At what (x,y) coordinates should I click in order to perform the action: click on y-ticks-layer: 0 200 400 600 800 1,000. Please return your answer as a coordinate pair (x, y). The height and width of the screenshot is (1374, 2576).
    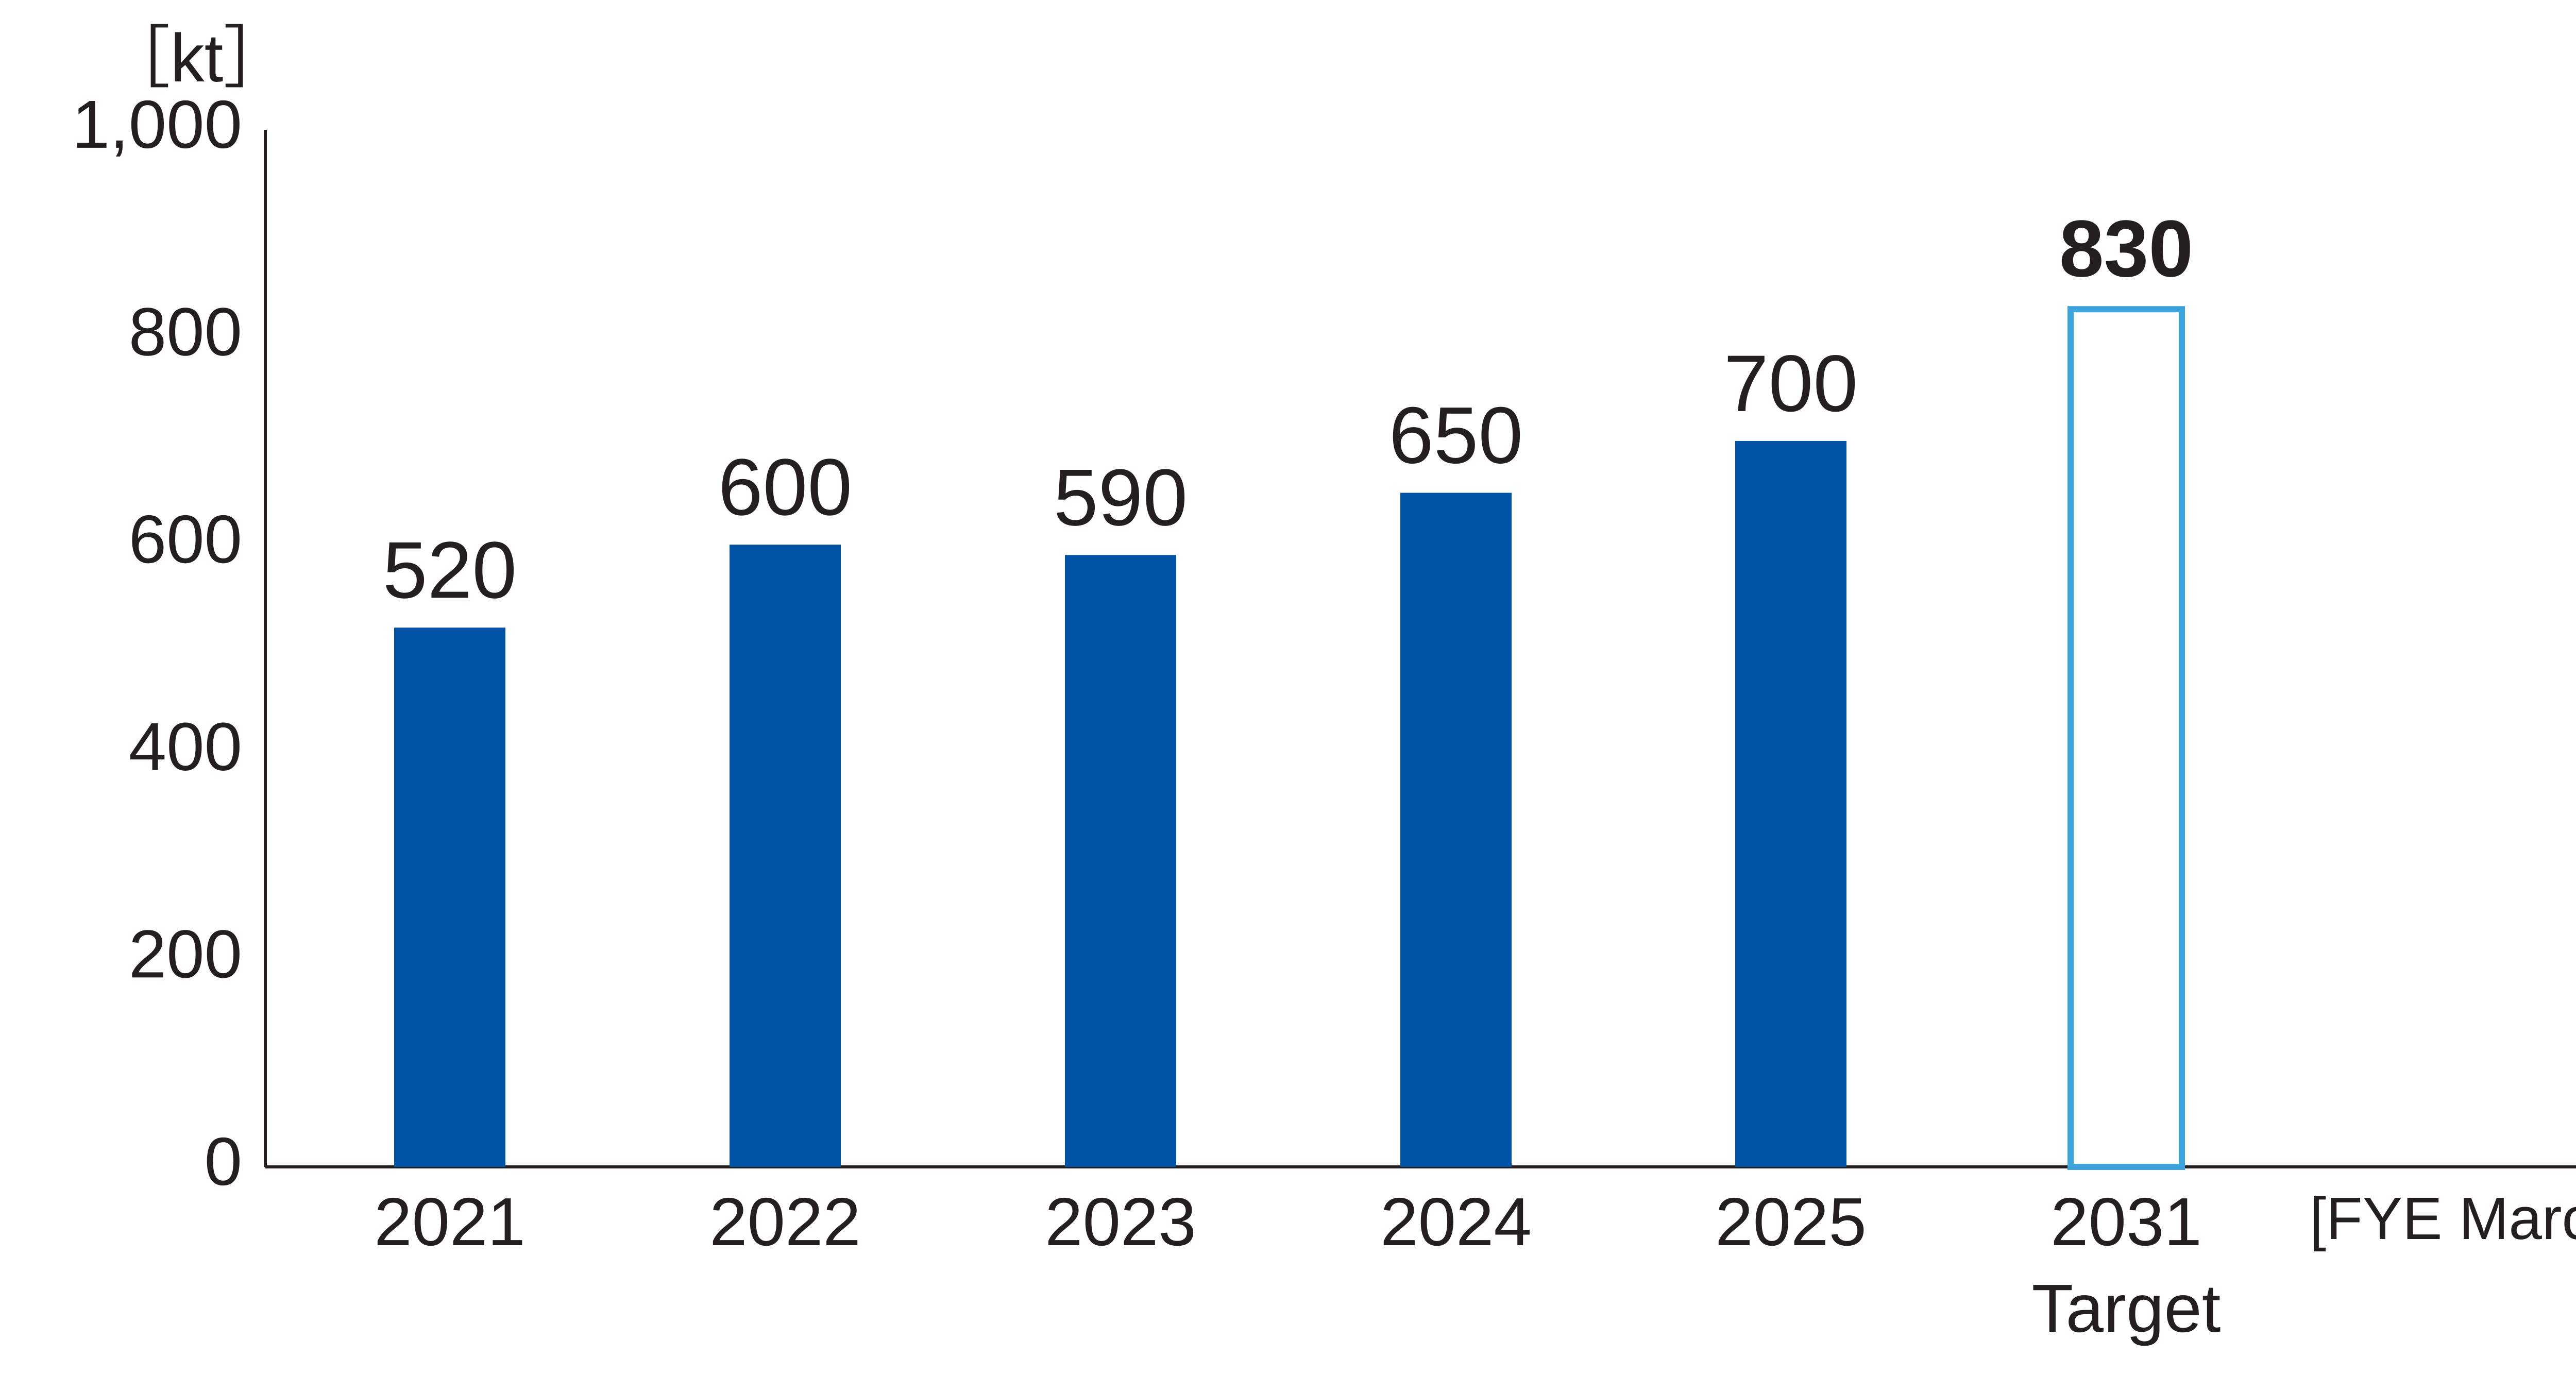
    Looking at the image, I should click on (157, 643).